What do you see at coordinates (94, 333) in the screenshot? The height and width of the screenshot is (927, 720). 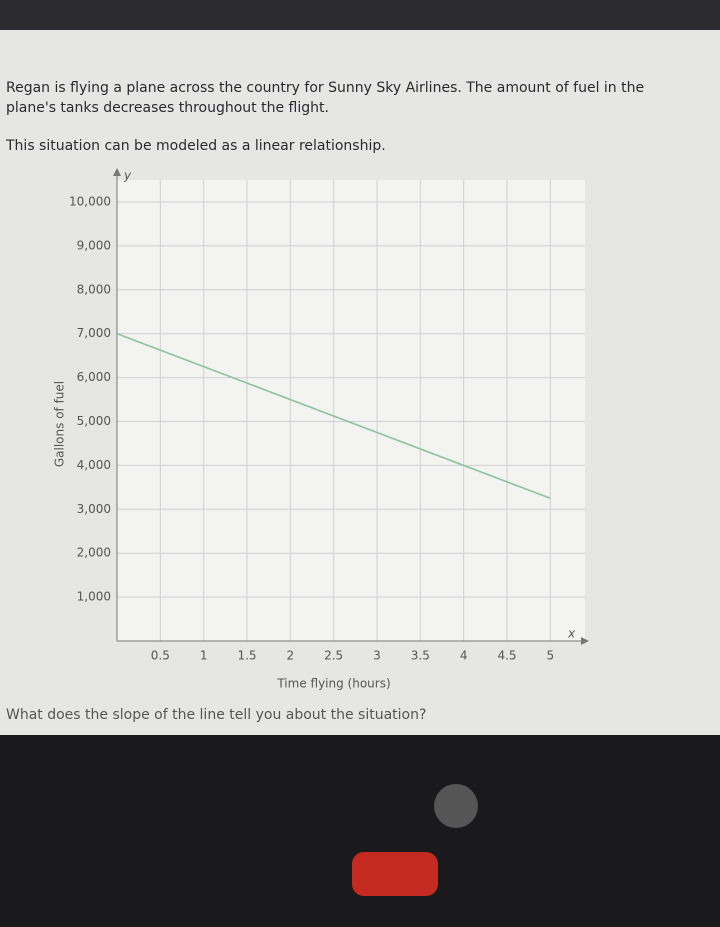 I see `y-tick-label: 7,000` at bounding box center [94, 333].